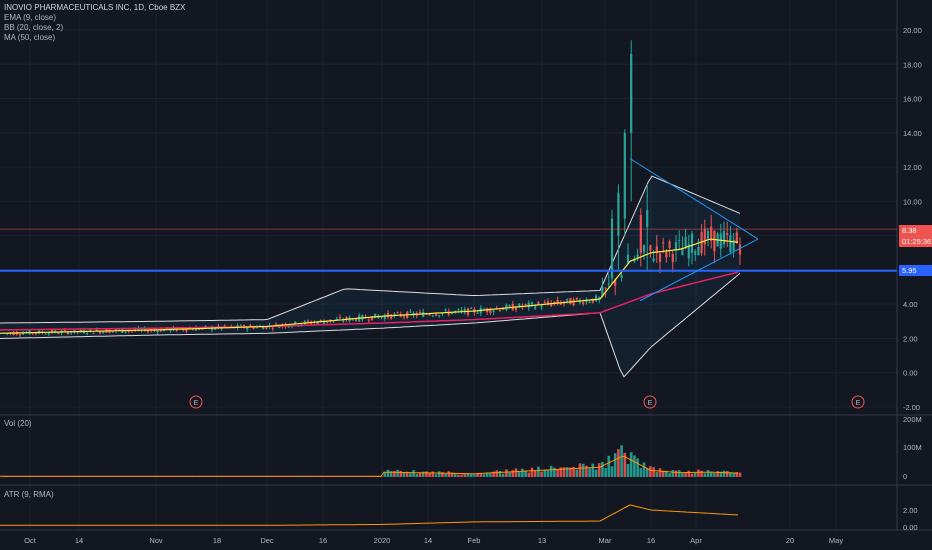 Image resolution: width=932 pixels, height=550 pixels. I want to click on atr-pane-label: ATR (9, RMA), so click(29, 494).